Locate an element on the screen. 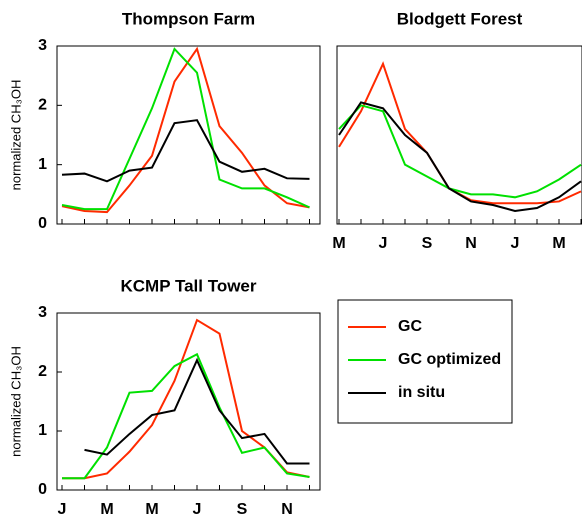  plot-frame is located at coordinates (459, 135).